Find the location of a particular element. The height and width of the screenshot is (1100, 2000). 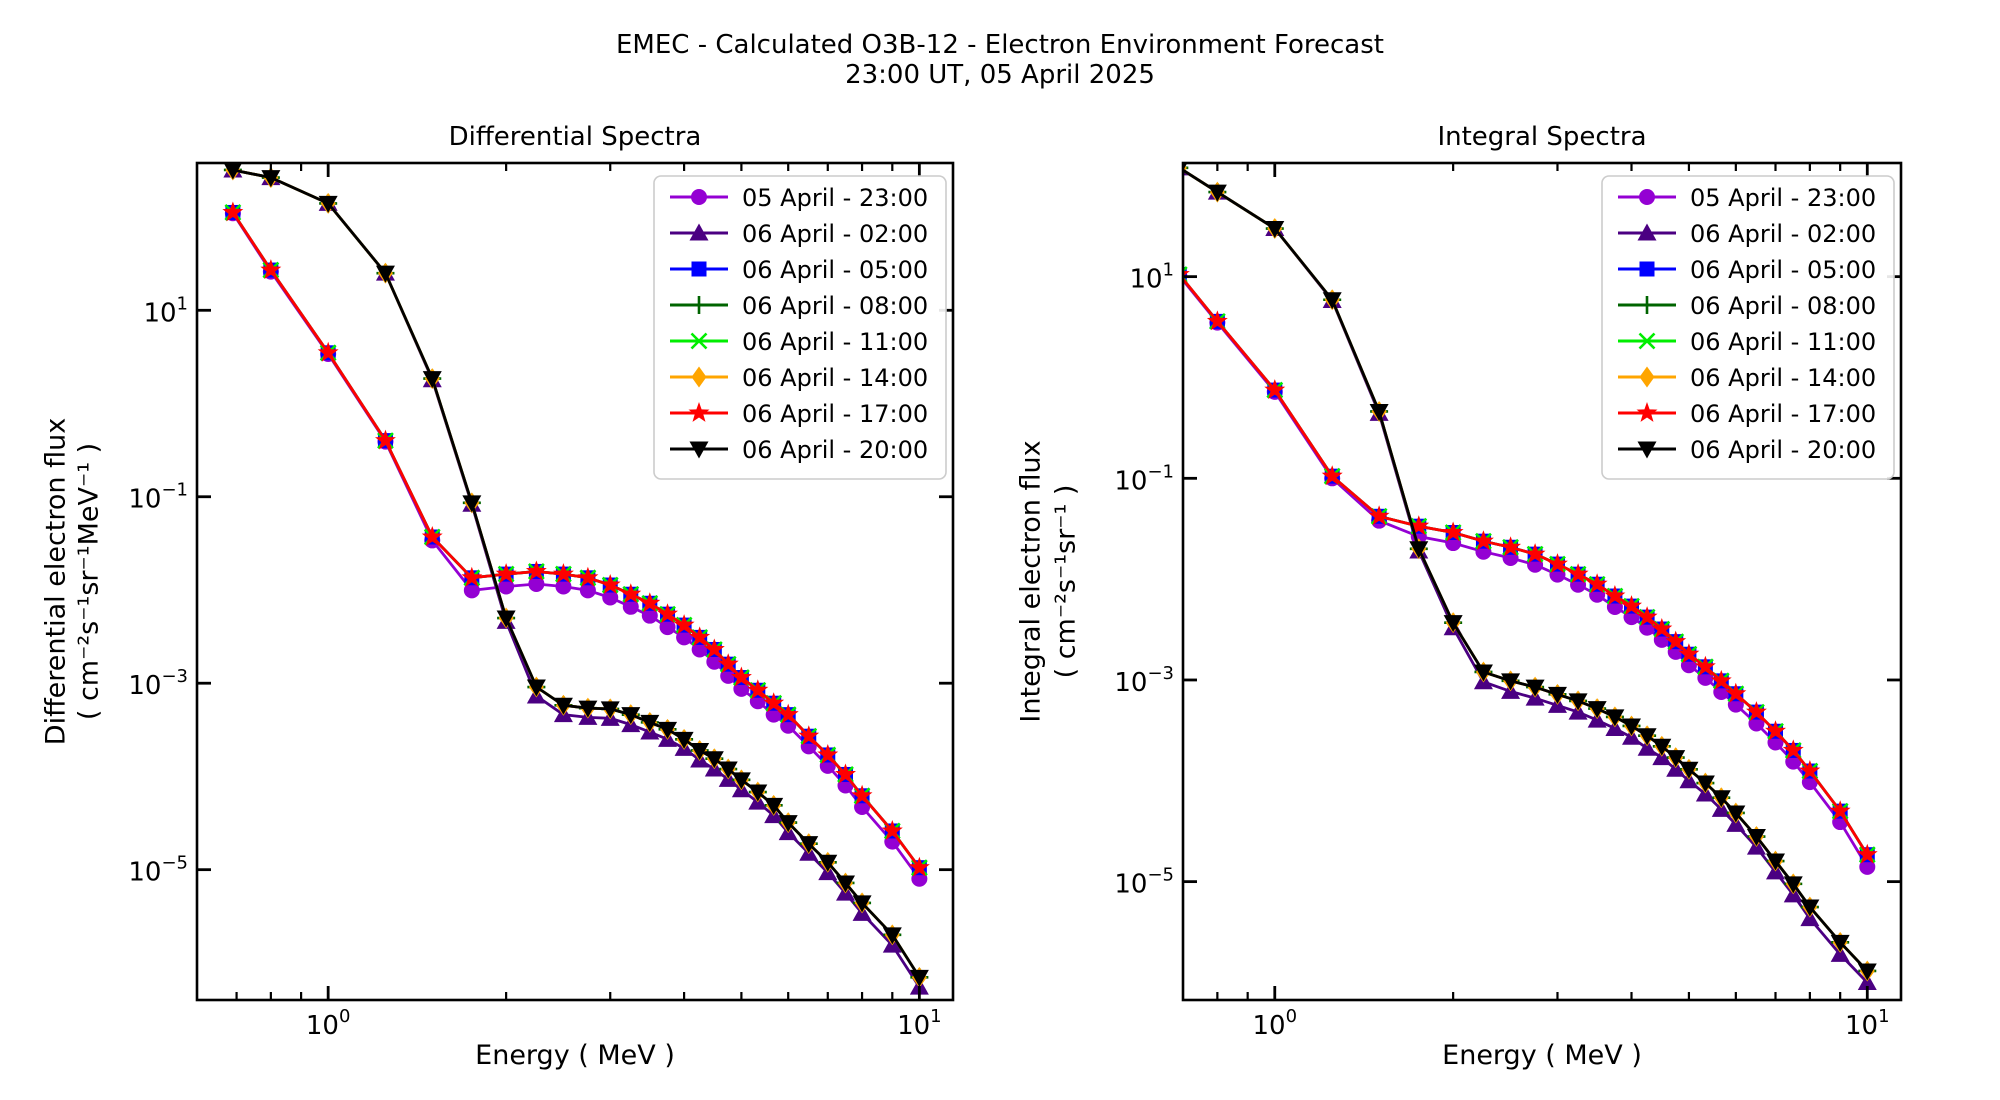

x-axis-label-right: Energy ( MeV ) is located at coordinates (1542, 1055).